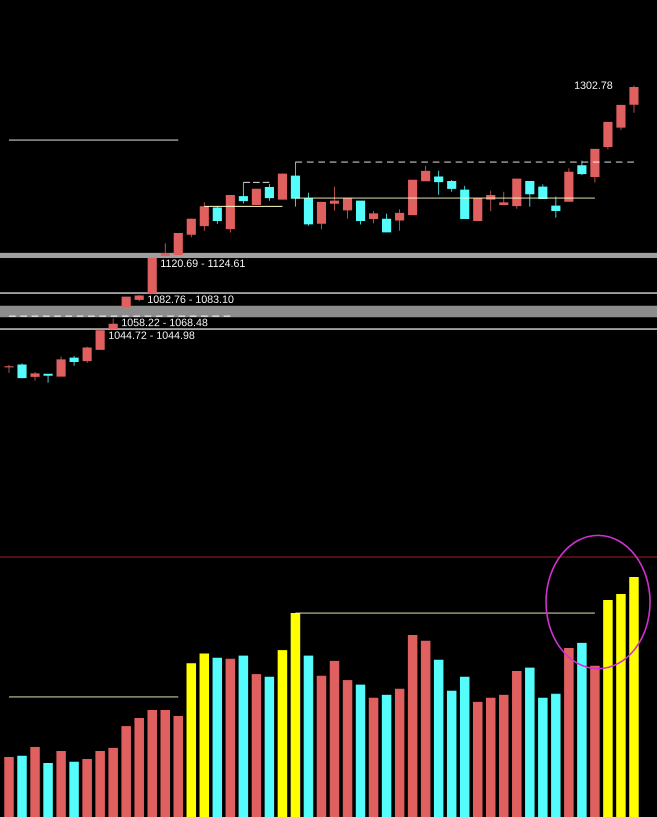  I want to click on annotation: 1302.78, so click(593, 85).